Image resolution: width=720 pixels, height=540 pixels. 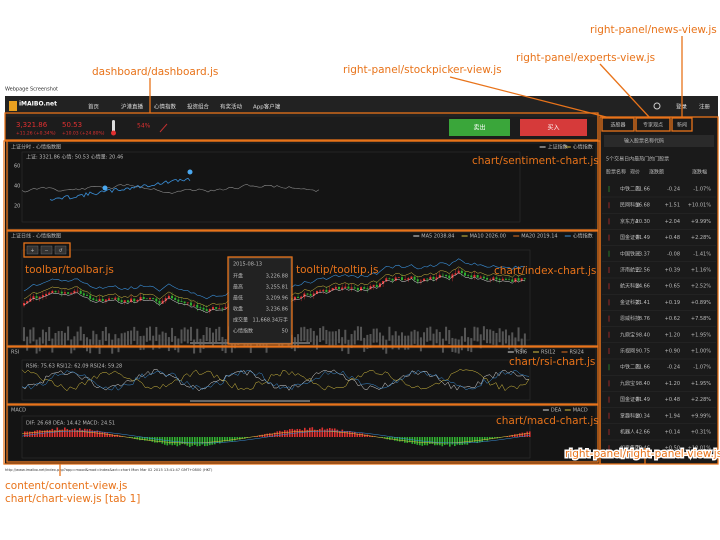 I want to click on stock-cell: 16.68, so click(x=643, y=206).